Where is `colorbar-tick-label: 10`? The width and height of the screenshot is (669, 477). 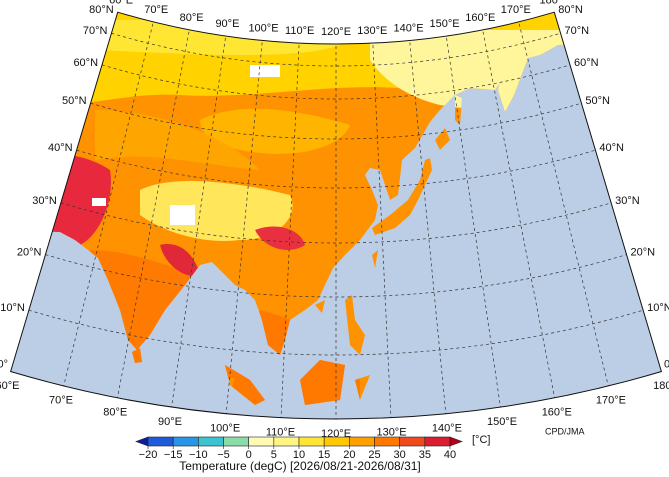
colorbar-tick-label: 10 is located at coordinates (299, 455).